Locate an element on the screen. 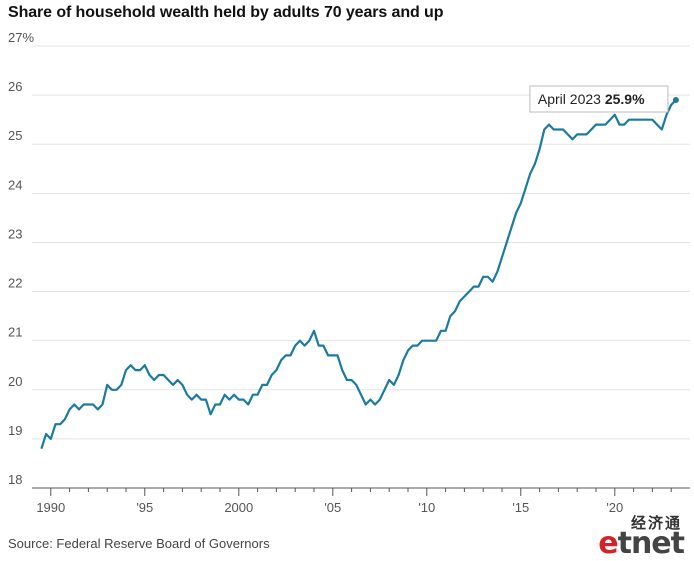  y-tick-label: 19 is located at coordinates (15, 430).